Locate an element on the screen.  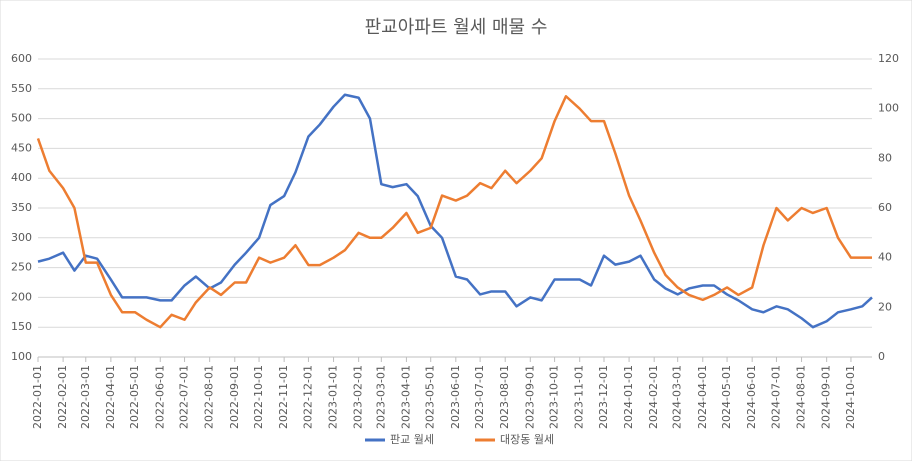
x-tick-label: 2024-03-01 is located at coordinates (677, 397).